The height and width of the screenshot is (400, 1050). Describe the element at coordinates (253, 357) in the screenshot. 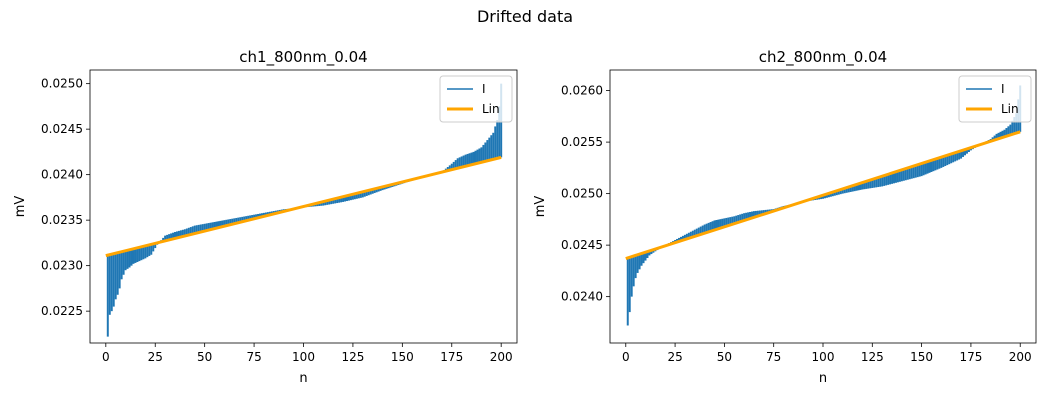

I see `x-tick-label: 75` at that location.